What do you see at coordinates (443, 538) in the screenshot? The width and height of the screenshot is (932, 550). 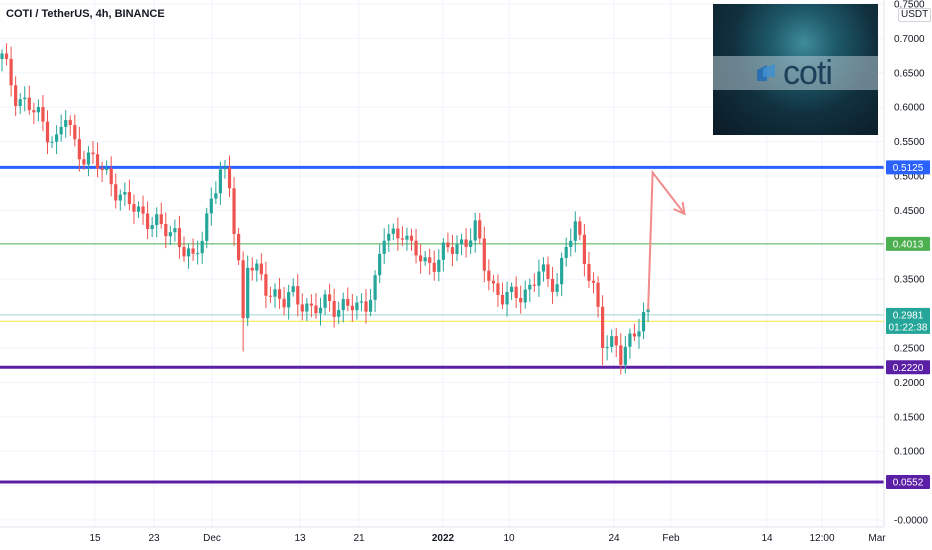 I see `x-tick-label: 2022` at bounding box center [443, 538].